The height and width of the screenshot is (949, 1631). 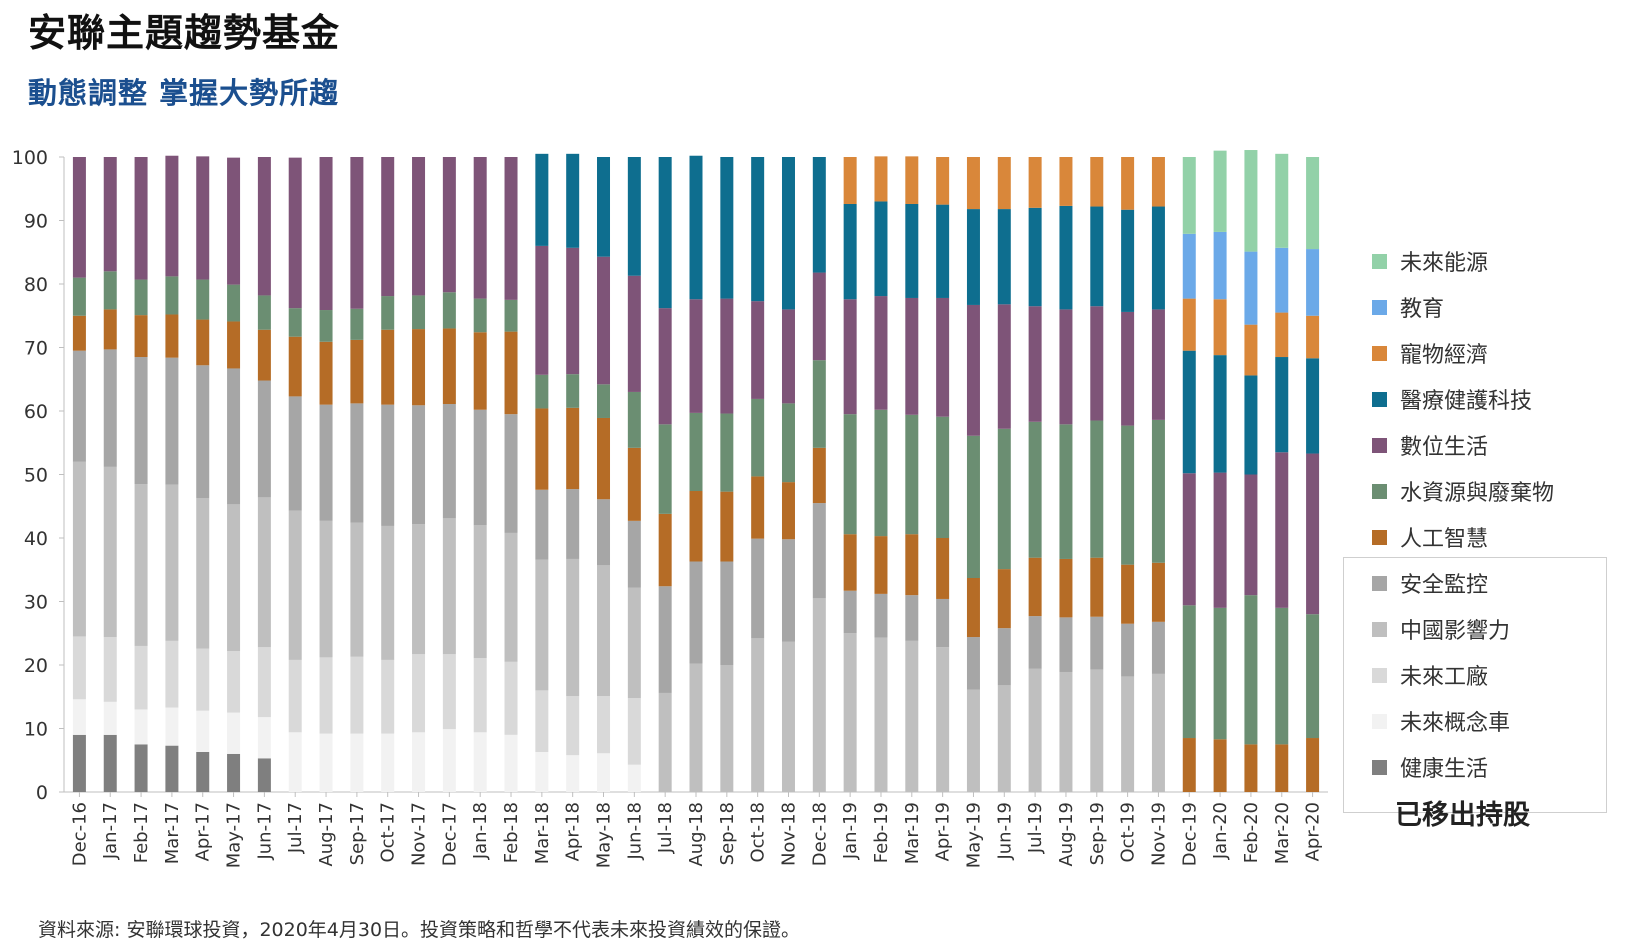 I want to click on x-tick-label: Mar-17, so click(x=172, y=833).